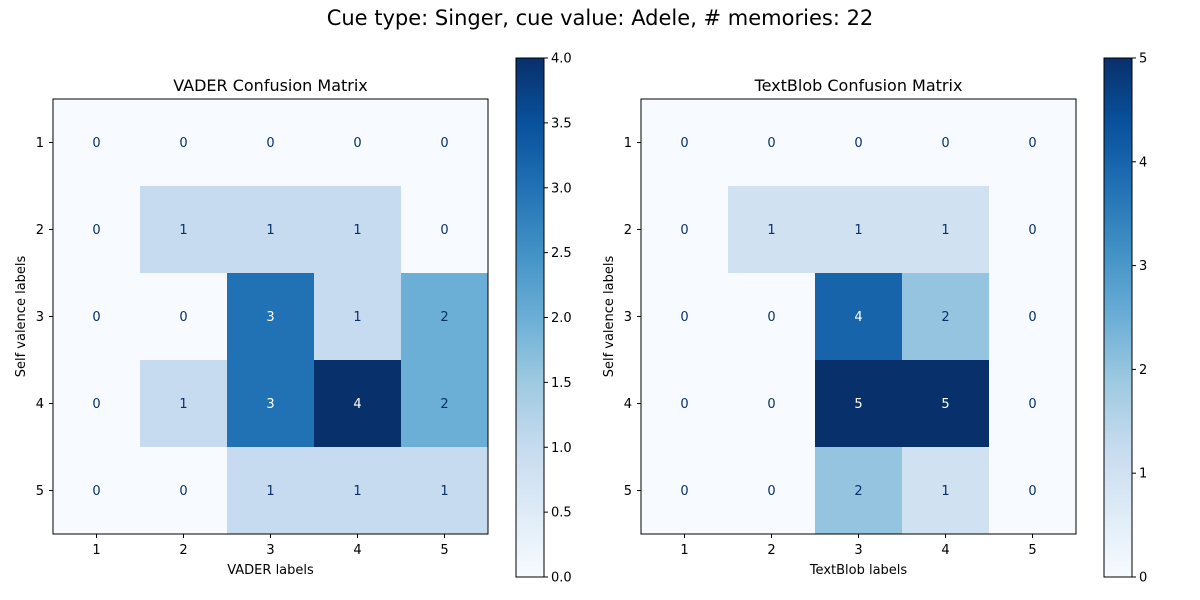 This screenshot has width=1200, height=600. Describe the element at coordinates (270, 85) in the screenshot. I see `chart-title: VADER Confusion Matrix` at that location.